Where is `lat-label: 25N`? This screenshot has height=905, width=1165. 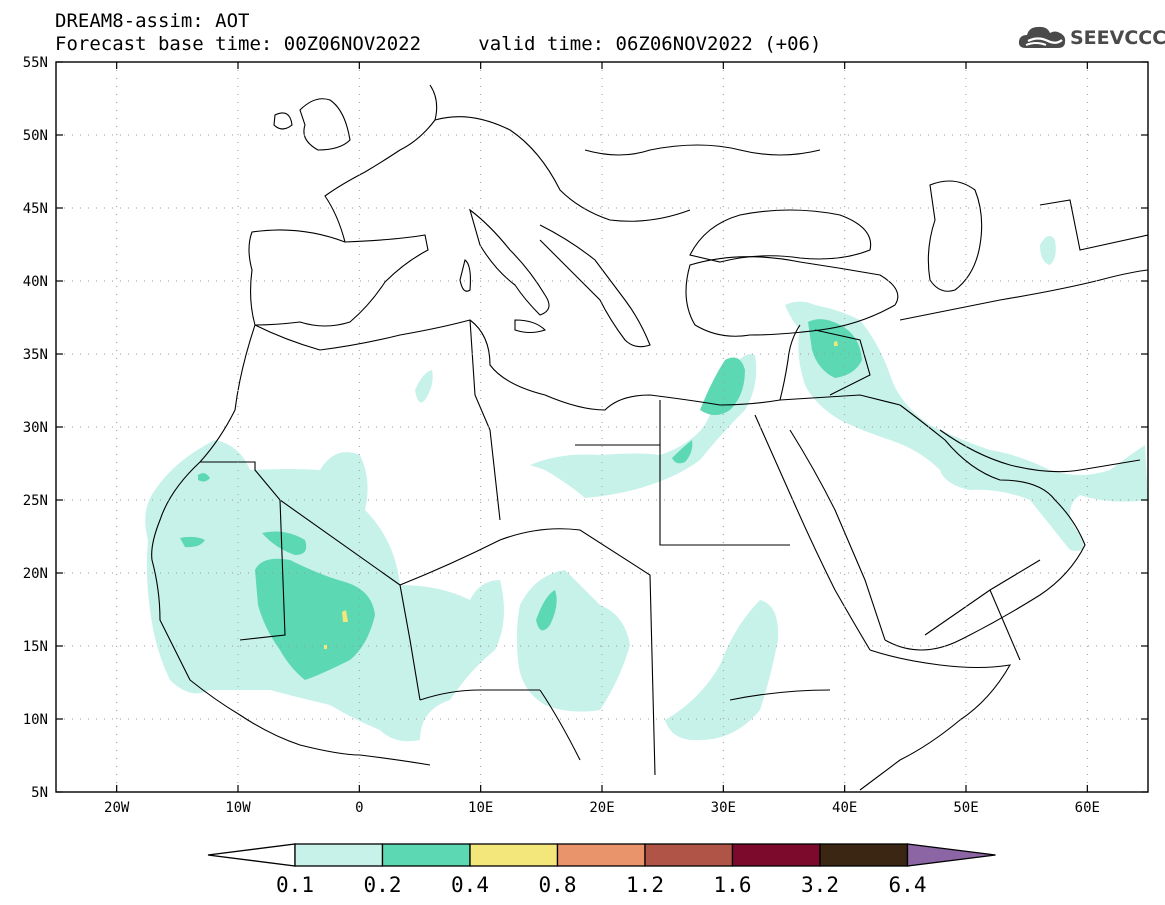
lat-label: 25N is located at coordinates (35, 501).